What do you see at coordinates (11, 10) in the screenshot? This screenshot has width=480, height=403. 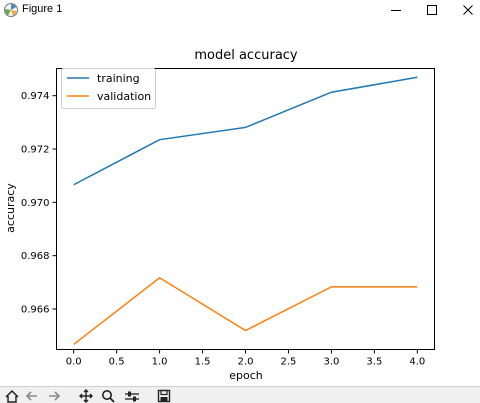 I see `matplotlib-logo-icon` at bounding box center [11, 10].